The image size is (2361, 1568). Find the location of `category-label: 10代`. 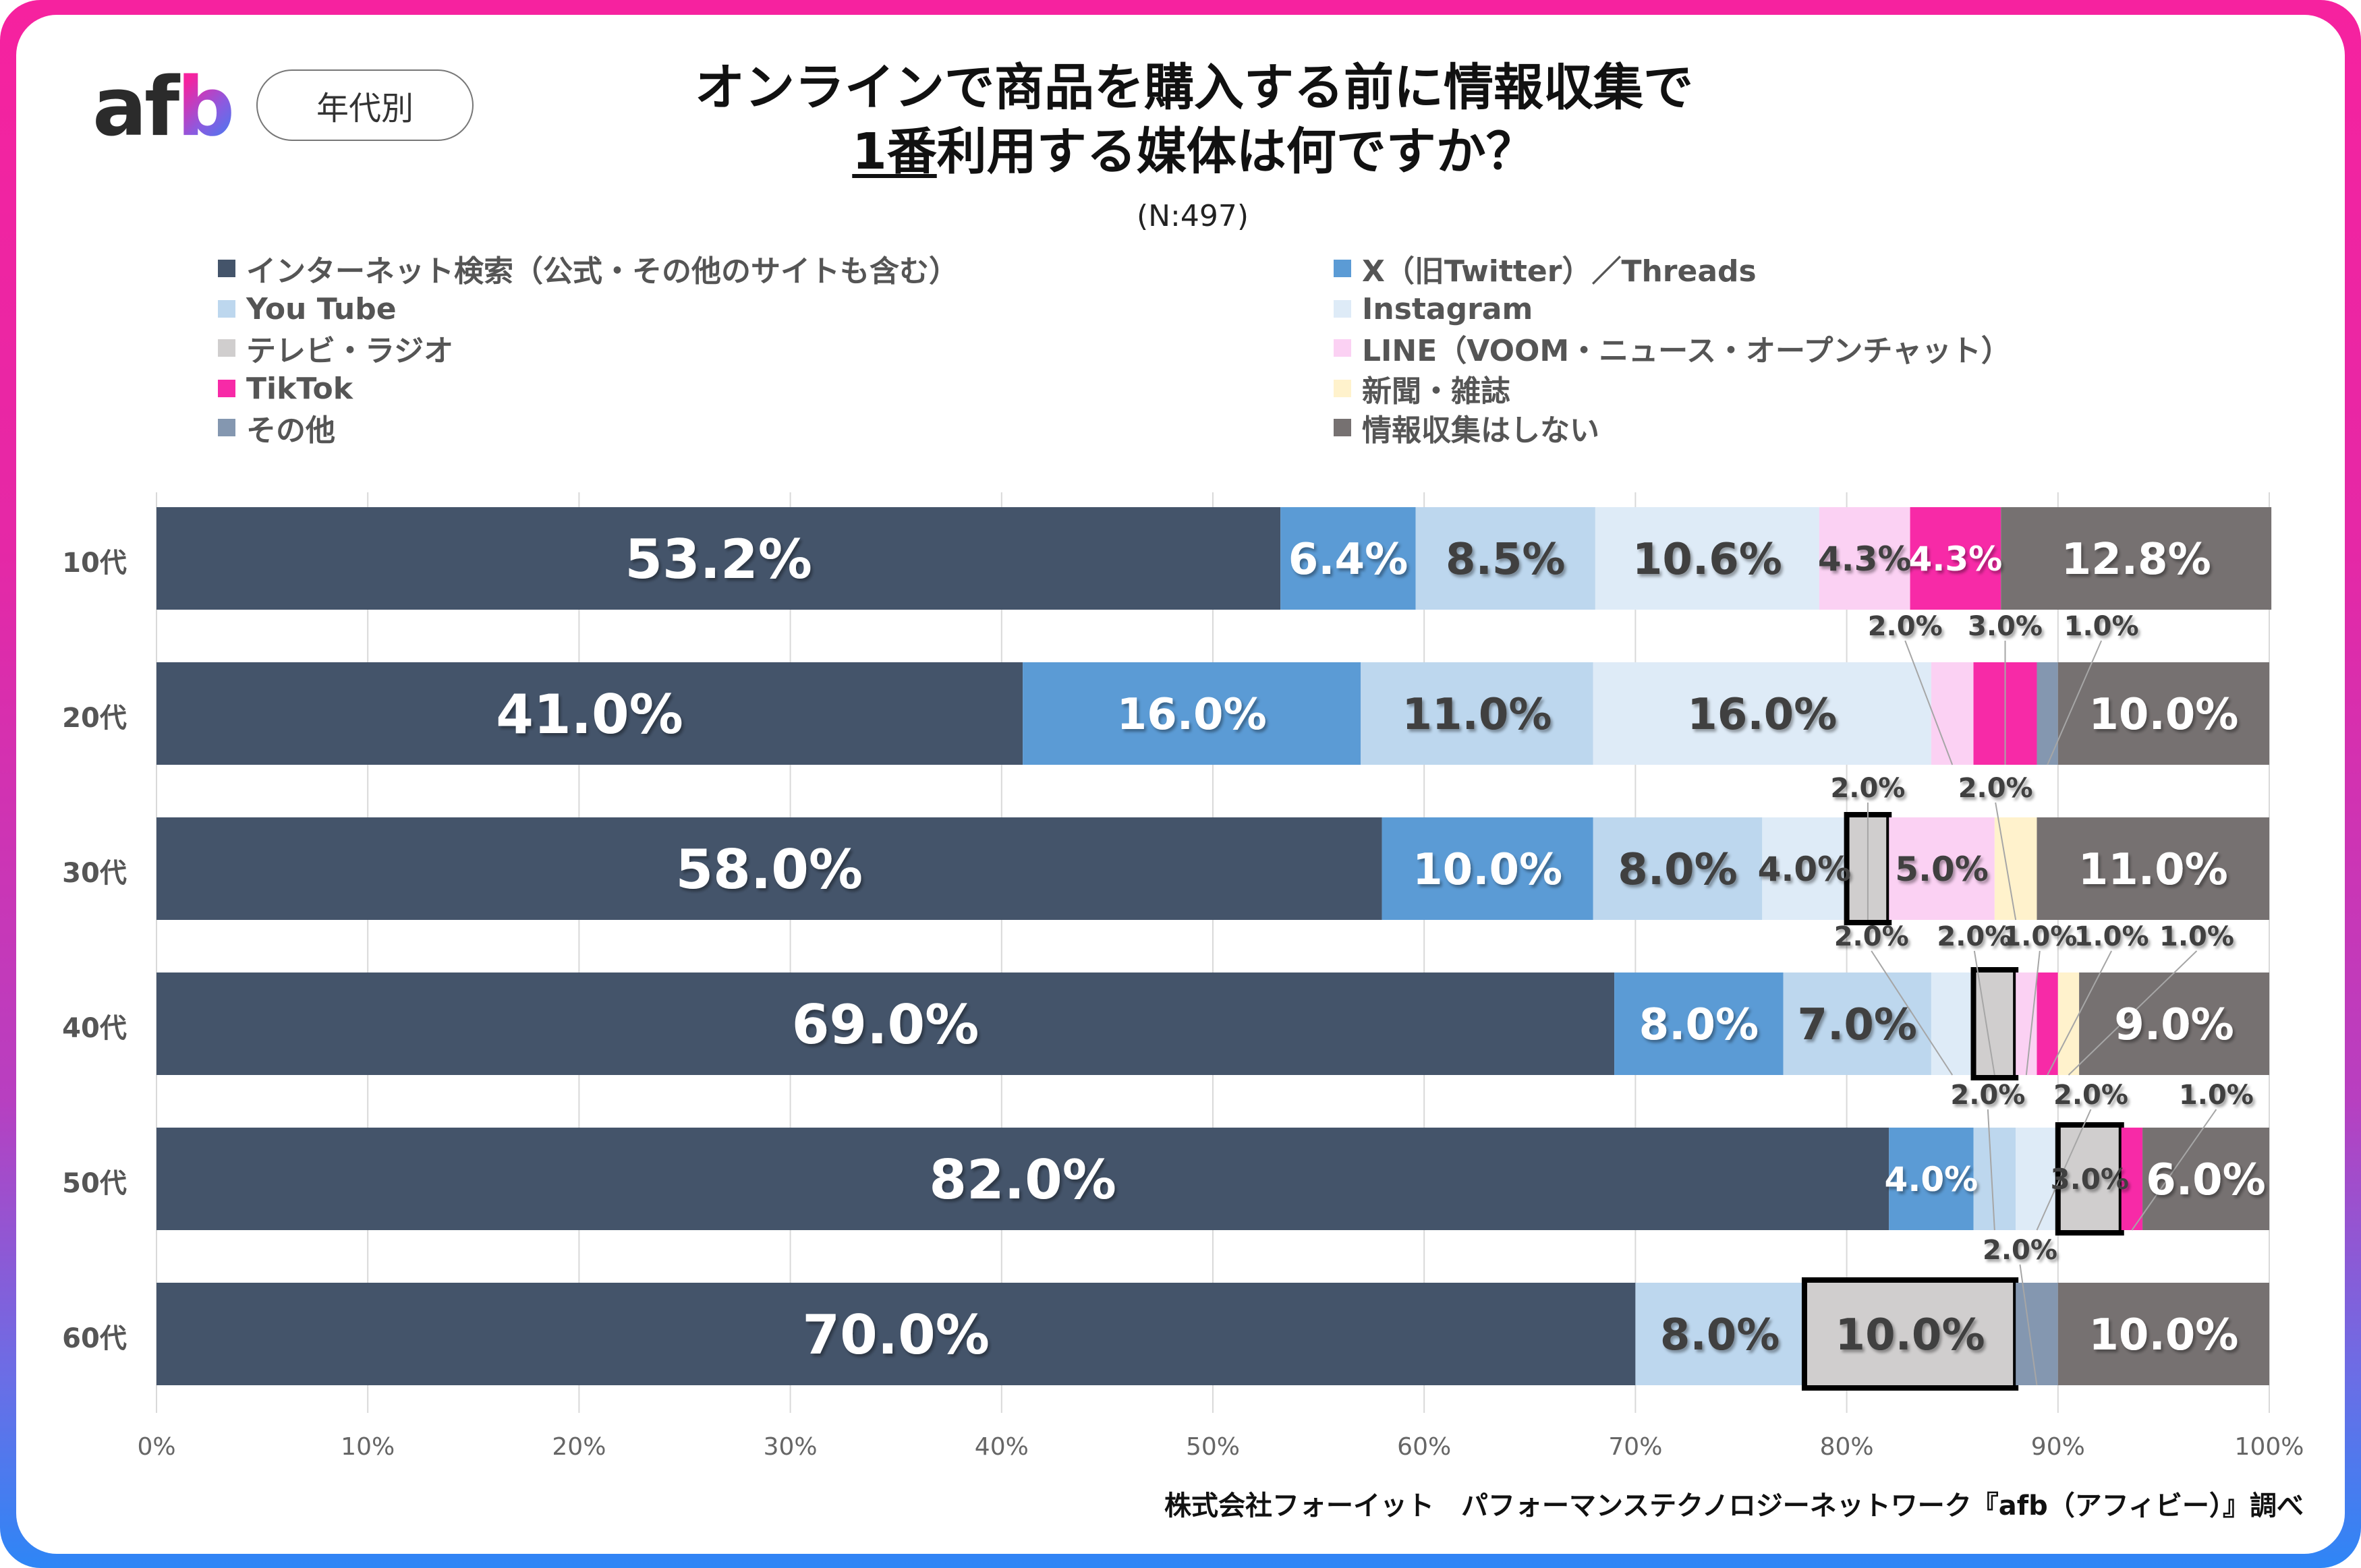

category-label: 10代 is located at coordinates (95, 563).